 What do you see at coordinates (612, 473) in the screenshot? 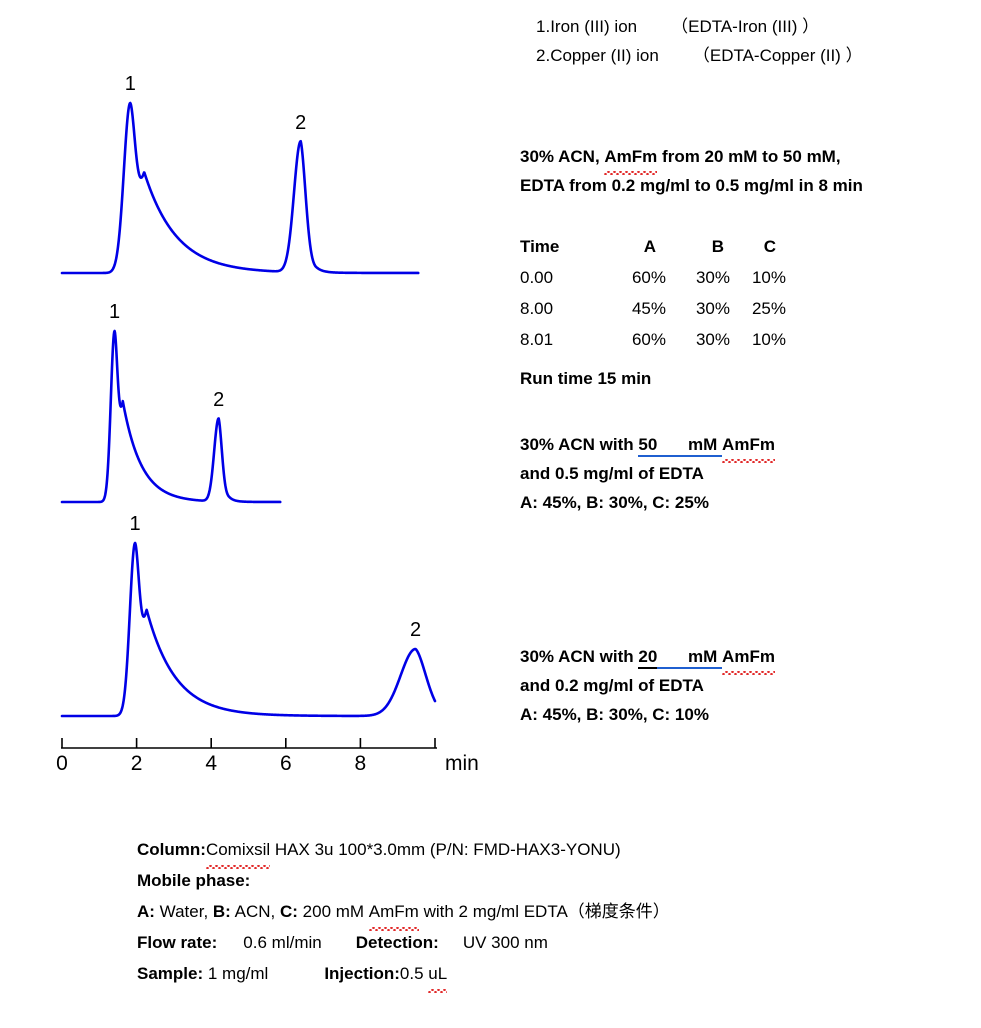
I see `condition-50mm-line-2: and 0.5 mg/ml of EDTA` at bounding box center [612, 473].